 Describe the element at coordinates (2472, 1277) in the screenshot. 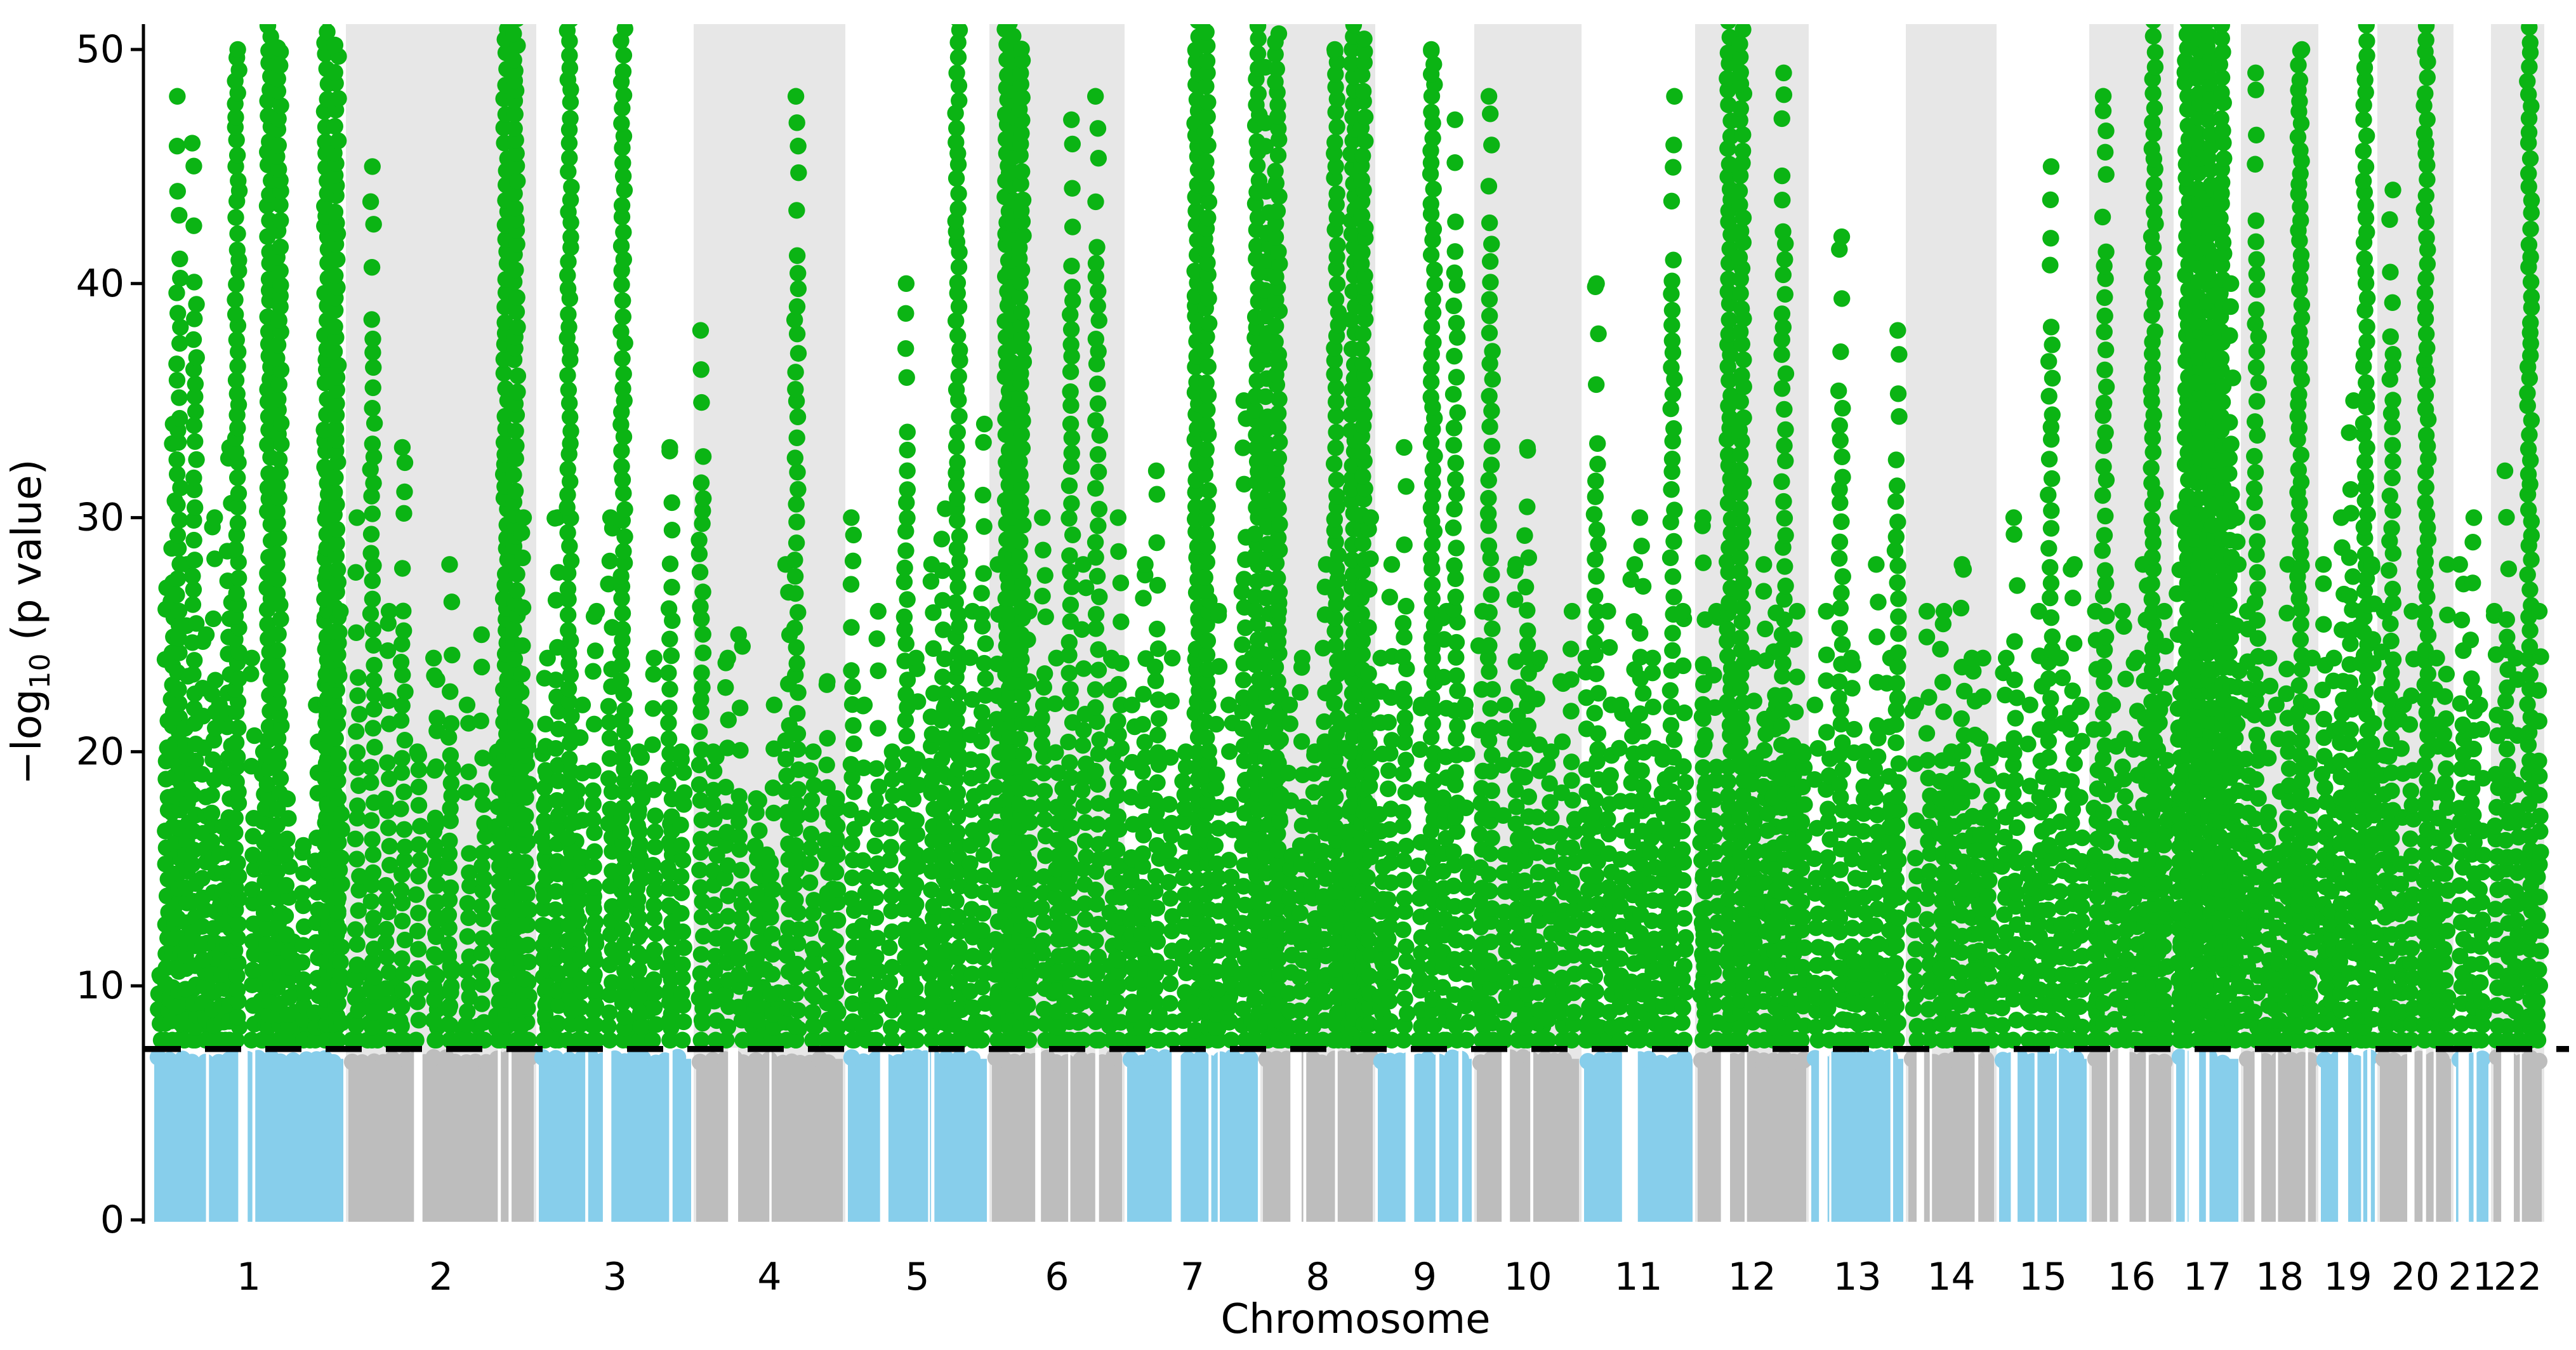

I see `x-tick-label: 21` at that location.